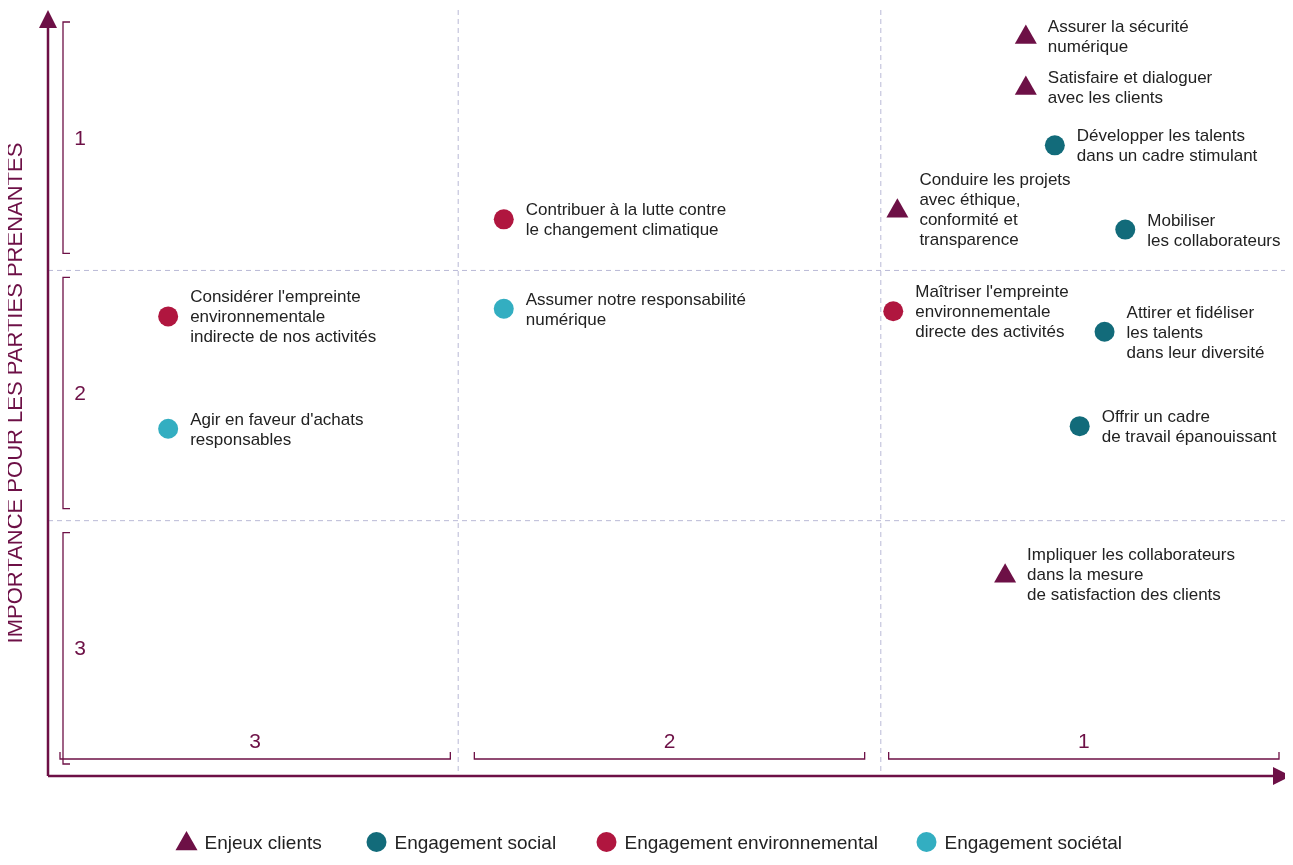  I want to click on annotation: Impliquer les collaborateurs dans la mesure de satisfaction des clients, so click(1131, 575).